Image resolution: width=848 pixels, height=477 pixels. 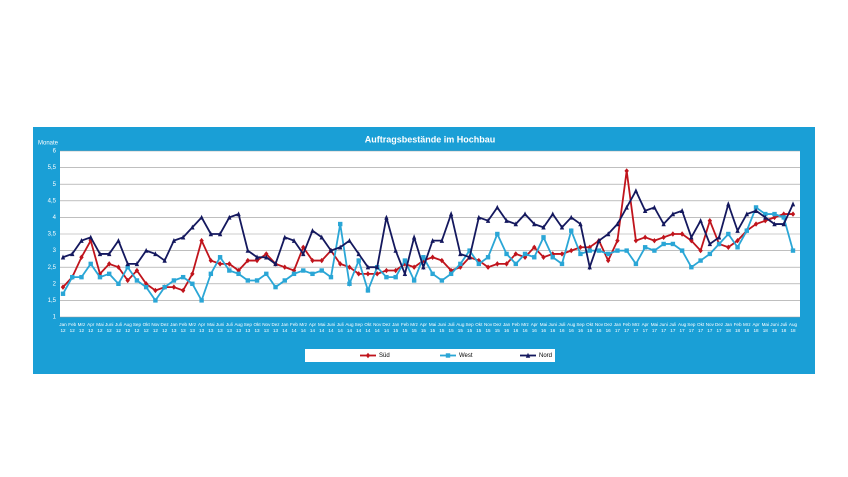 What do you see at coordinates (55, 218) in the screenshot?
I see `y-tick-label: 4` at bounding box center [55, 218].